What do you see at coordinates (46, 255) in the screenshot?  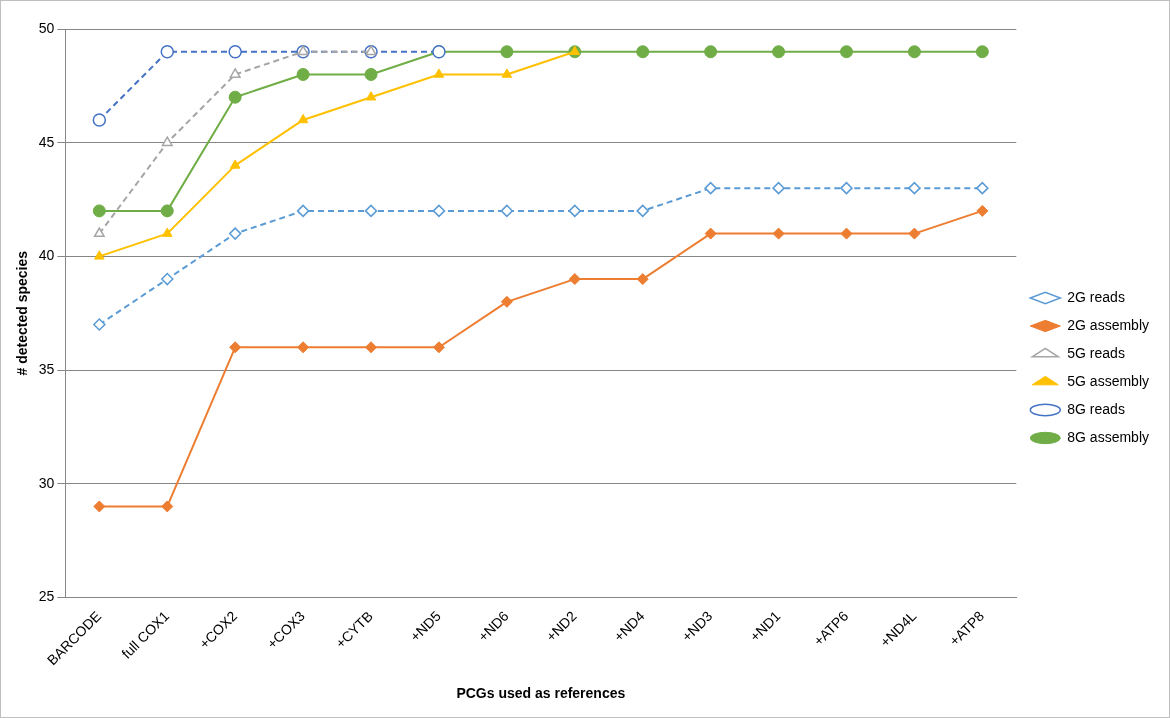 I see `y-tick-label: 40` at bounding box center [46, 255].